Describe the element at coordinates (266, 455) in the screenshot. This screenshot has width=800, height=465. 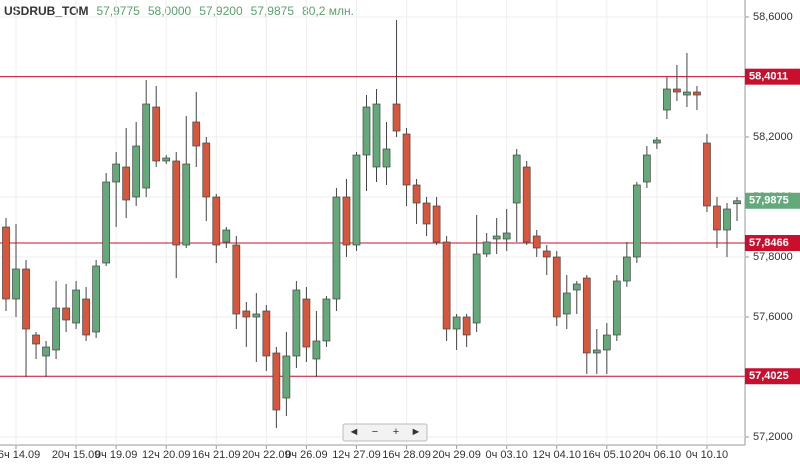
I see `x-tick-label: 20ч 22.09` at that location.